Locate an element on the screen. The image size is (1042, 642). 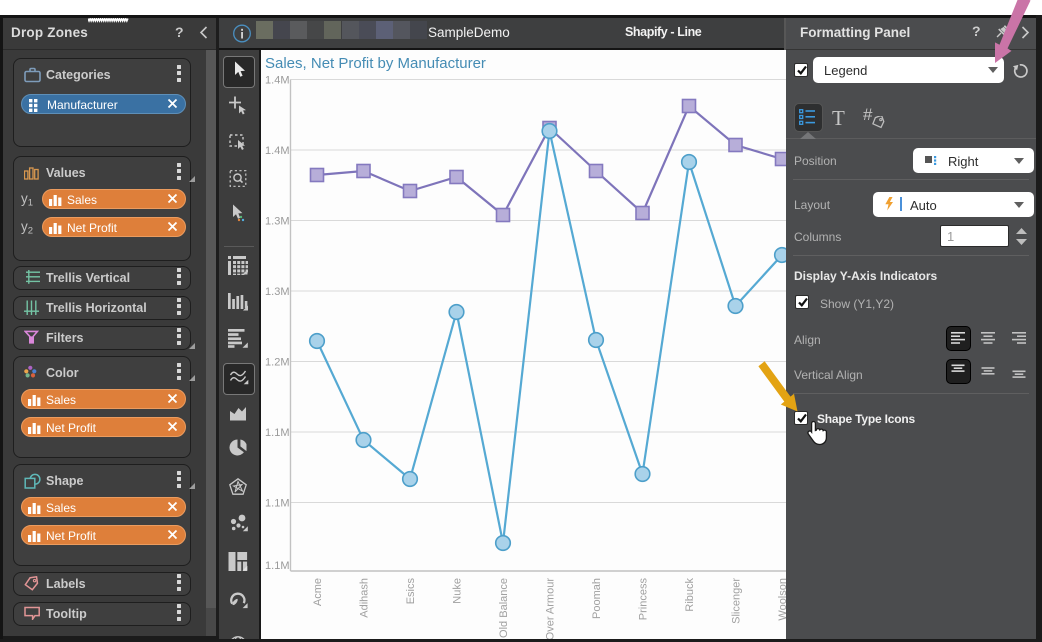
svg-text: Acme is located at coordinates (318, 592).